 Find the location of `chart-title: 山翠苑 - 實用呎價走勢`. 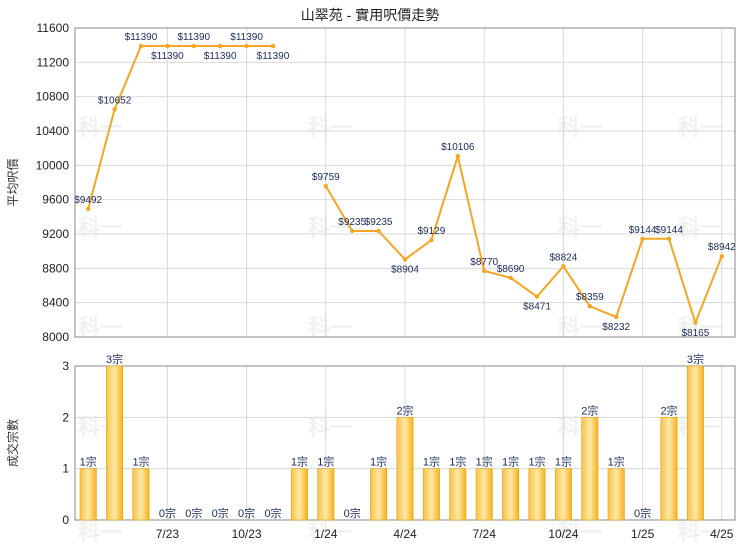

chart-title: 山翠苑 - 實用呎價走勢 is located at coordinates (370, 15).